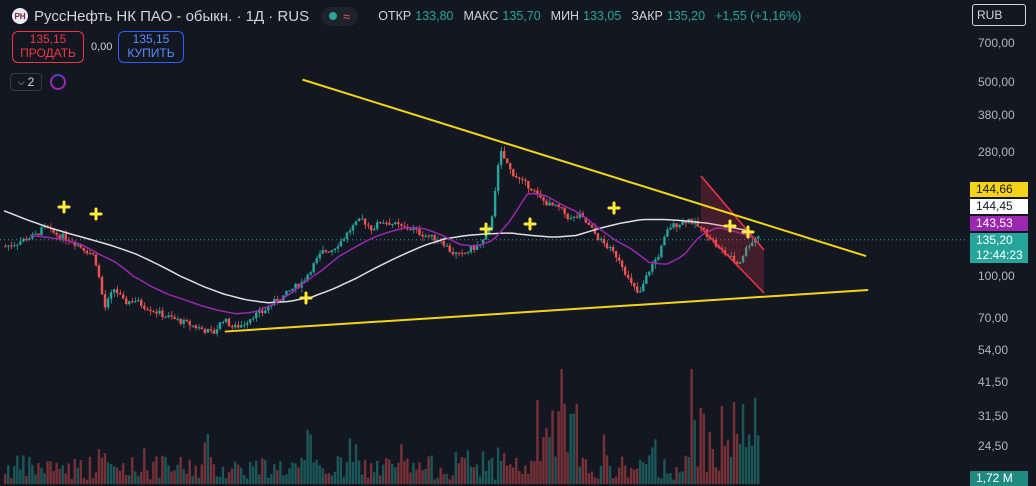  What do you see at coordinates (993, 446) in the screenshot?
I see `price-axis-tick: 24,50` at bounding box center [993, 446].